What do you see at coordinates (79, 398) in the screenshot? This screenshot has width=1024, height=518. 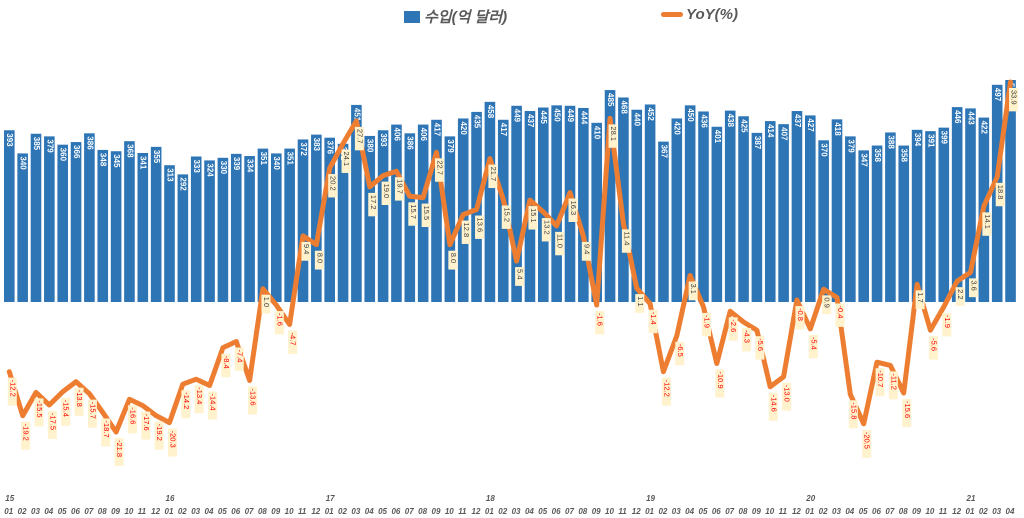 I see `yoy-value-label: -13.8` at bounding box center [79, 398].